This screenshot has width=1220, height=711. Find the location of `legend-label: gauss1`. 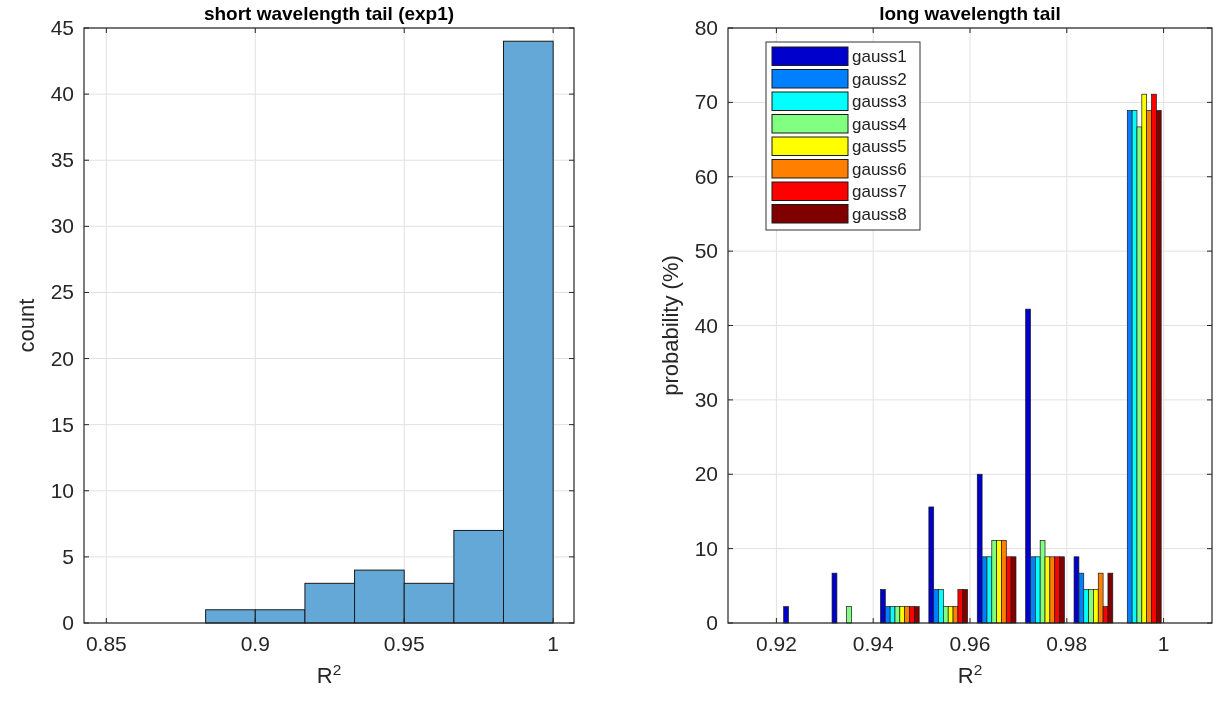

legend-label: gauss1 is located at coordinates (879, 57).